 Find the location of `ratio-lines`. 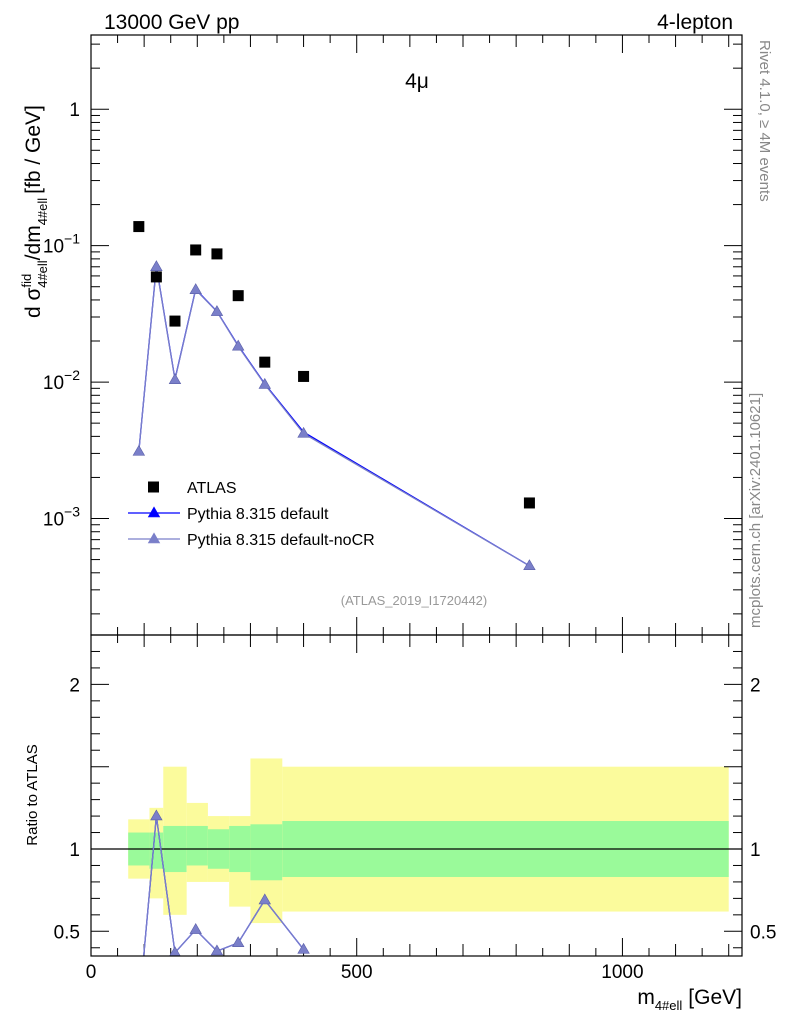

ratio-lines is located at coordinates (226, 882).